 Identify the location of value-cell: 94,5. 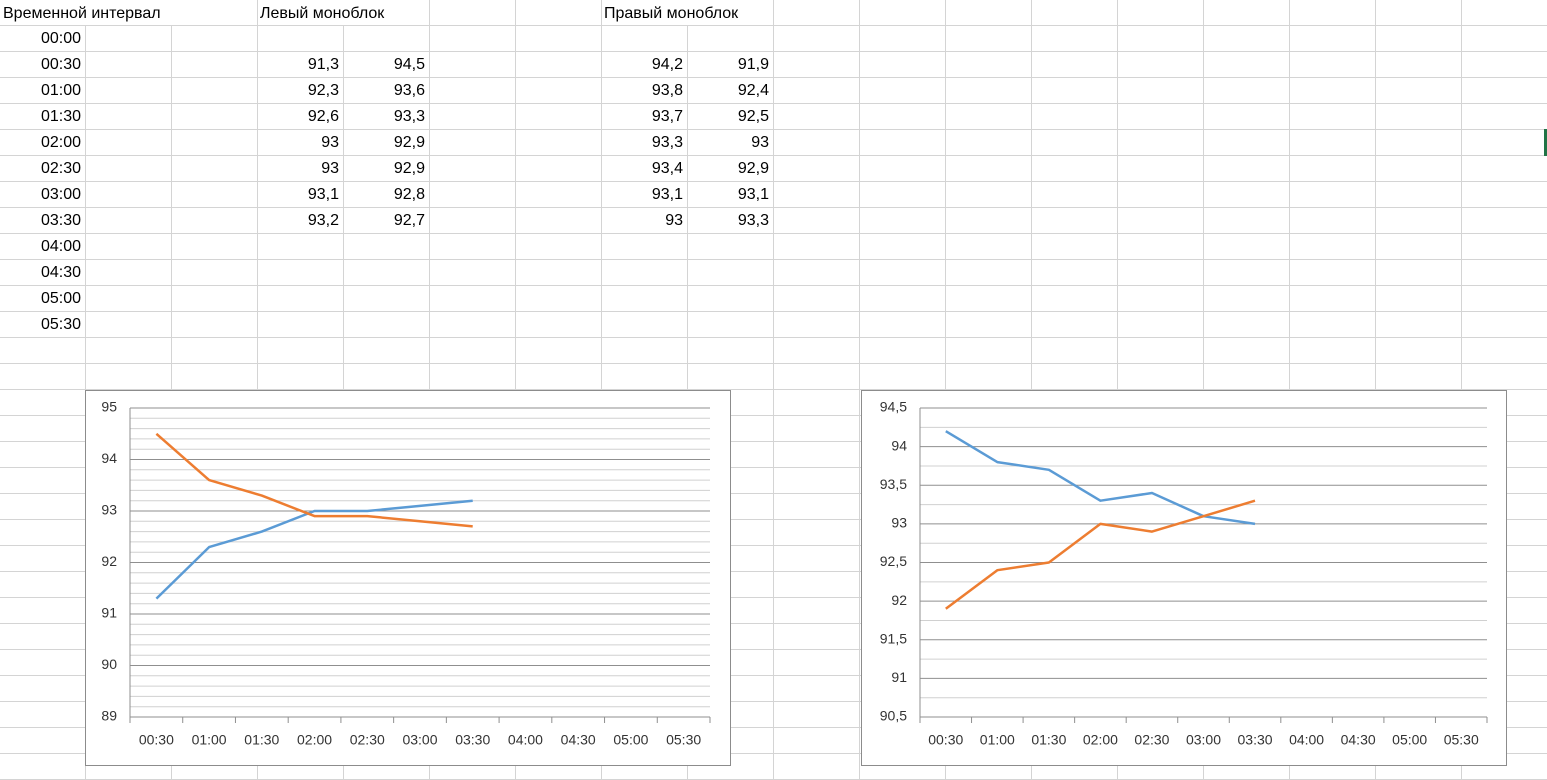
(409, 64).